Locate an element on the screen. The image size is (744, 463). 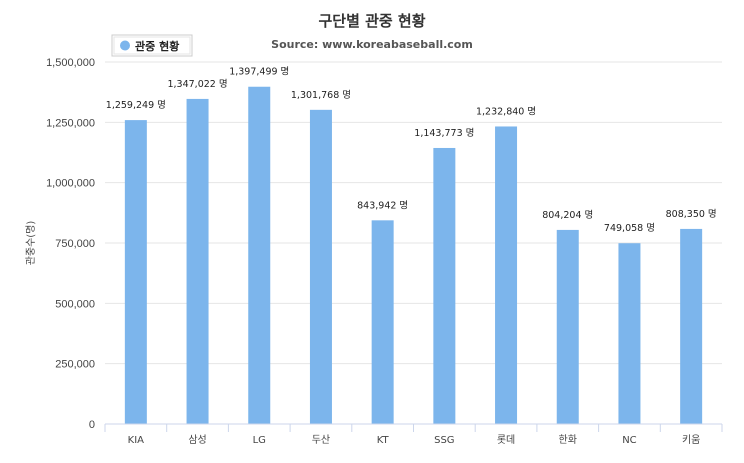
x-tick-label: 키움 is located at coordinates (691, 440).